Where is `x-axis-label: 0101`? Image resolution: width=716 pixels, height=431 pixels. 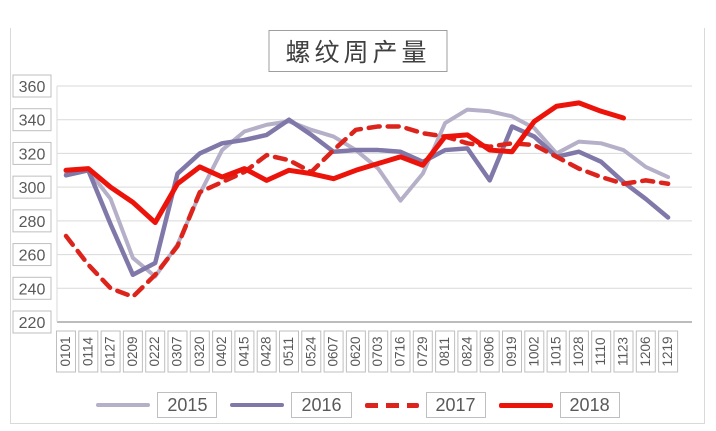
x-axis-label: 0101 is located at coordinates (65, 351).